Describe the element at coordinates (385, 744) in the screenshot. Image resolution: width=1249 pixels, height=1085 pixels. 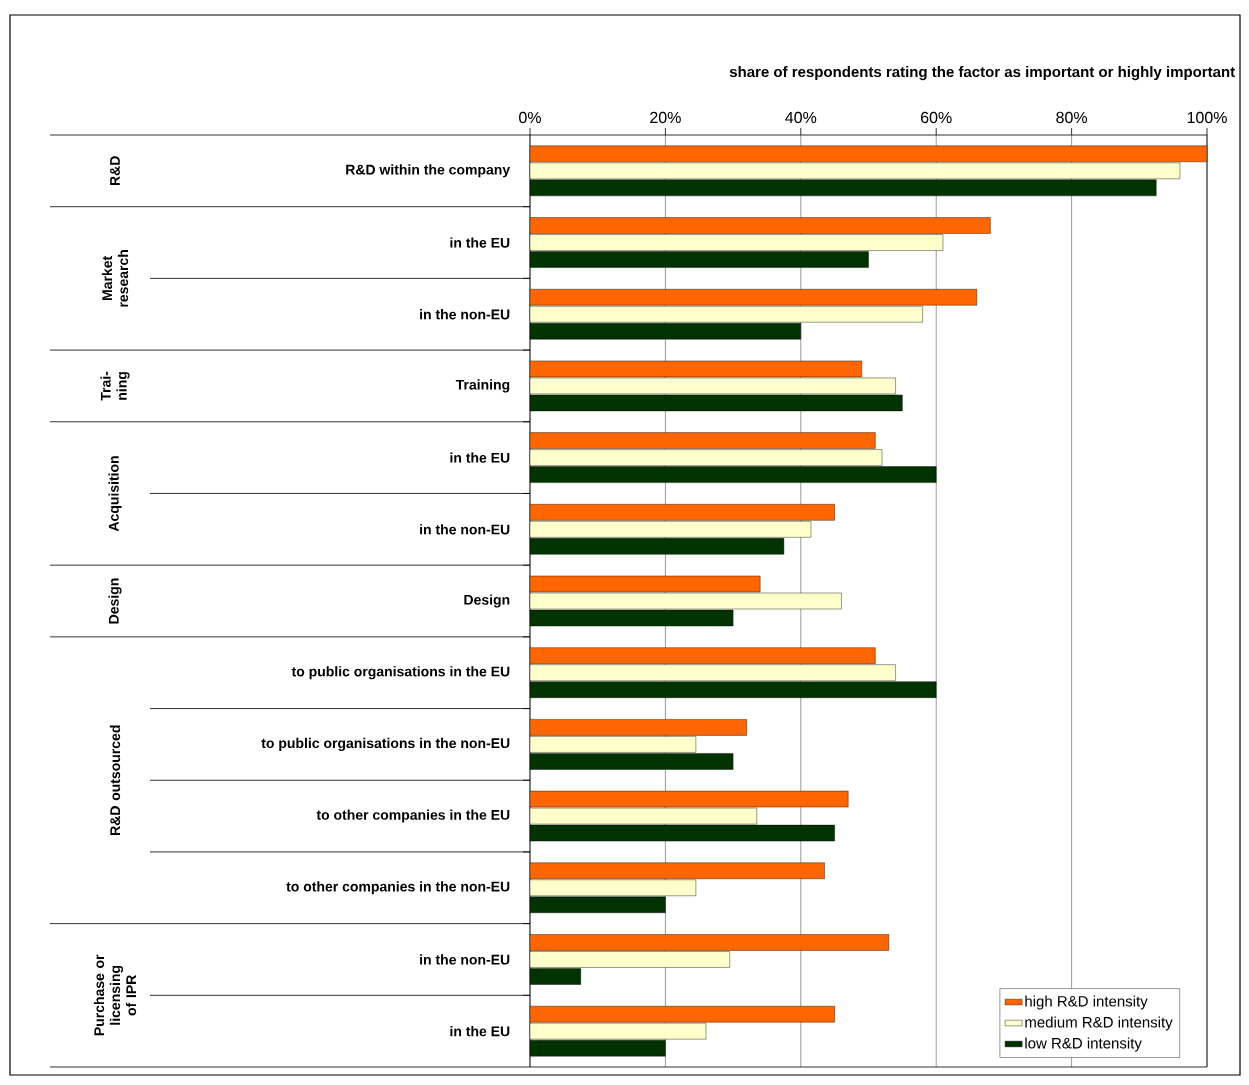
I see `y-tick-label: to public organisations in the non-EU` at that location.